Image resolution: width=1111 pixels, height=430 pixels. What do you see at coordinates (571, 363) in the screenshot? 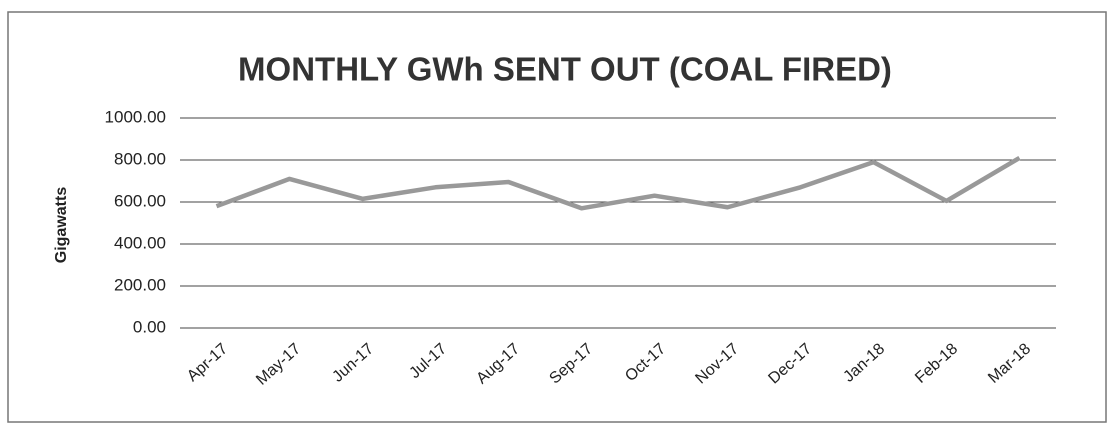
I see `x-tick-label: Sep-17` at bounding box center [571, 363].